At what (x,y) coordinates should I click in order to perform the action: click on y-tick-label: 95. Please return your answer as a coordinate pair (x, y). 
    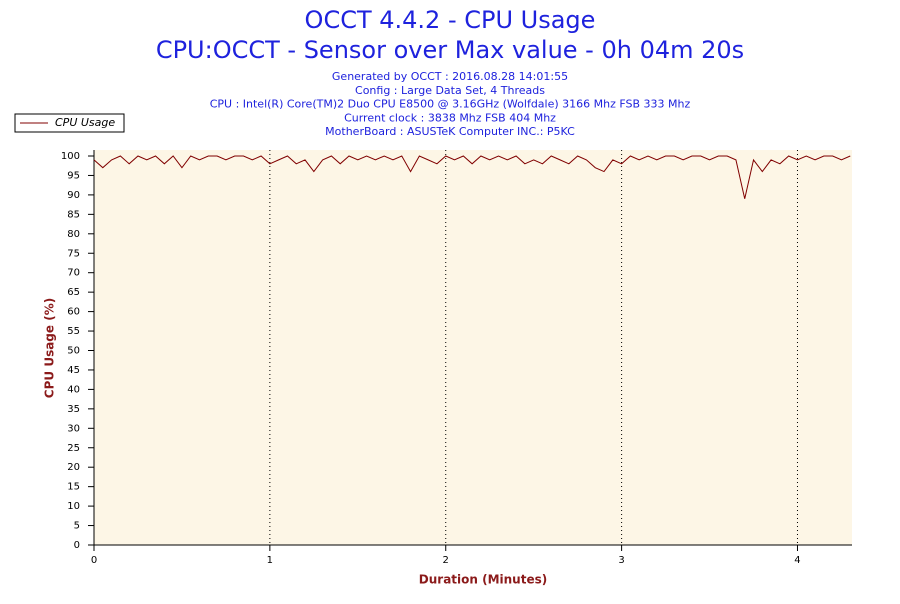
    Looking at the image, I should click on (73, 175).